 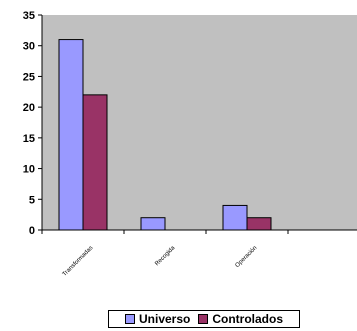 I want to click on y-tick-label: 20, so click(x=29, y=108).